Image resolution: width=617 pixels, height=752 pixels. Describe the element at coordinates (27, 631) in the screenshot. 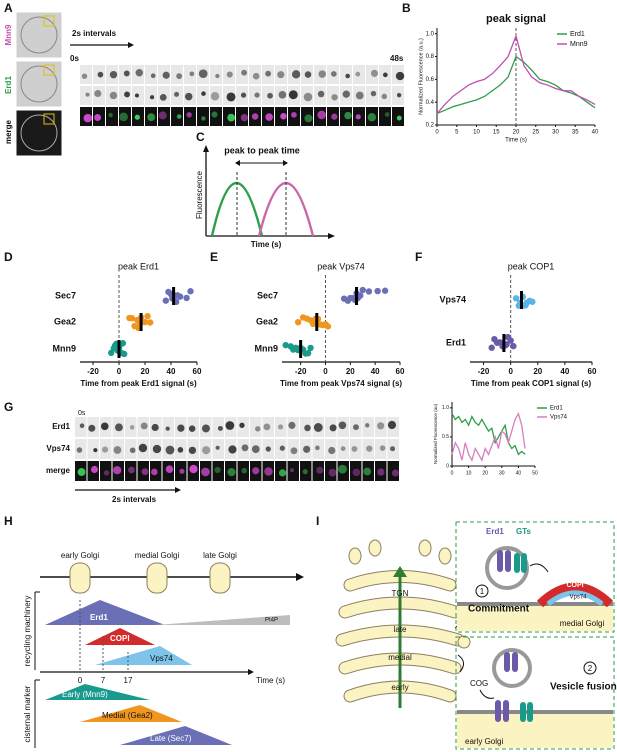

I see `section-label: recycling machinery` at that location.